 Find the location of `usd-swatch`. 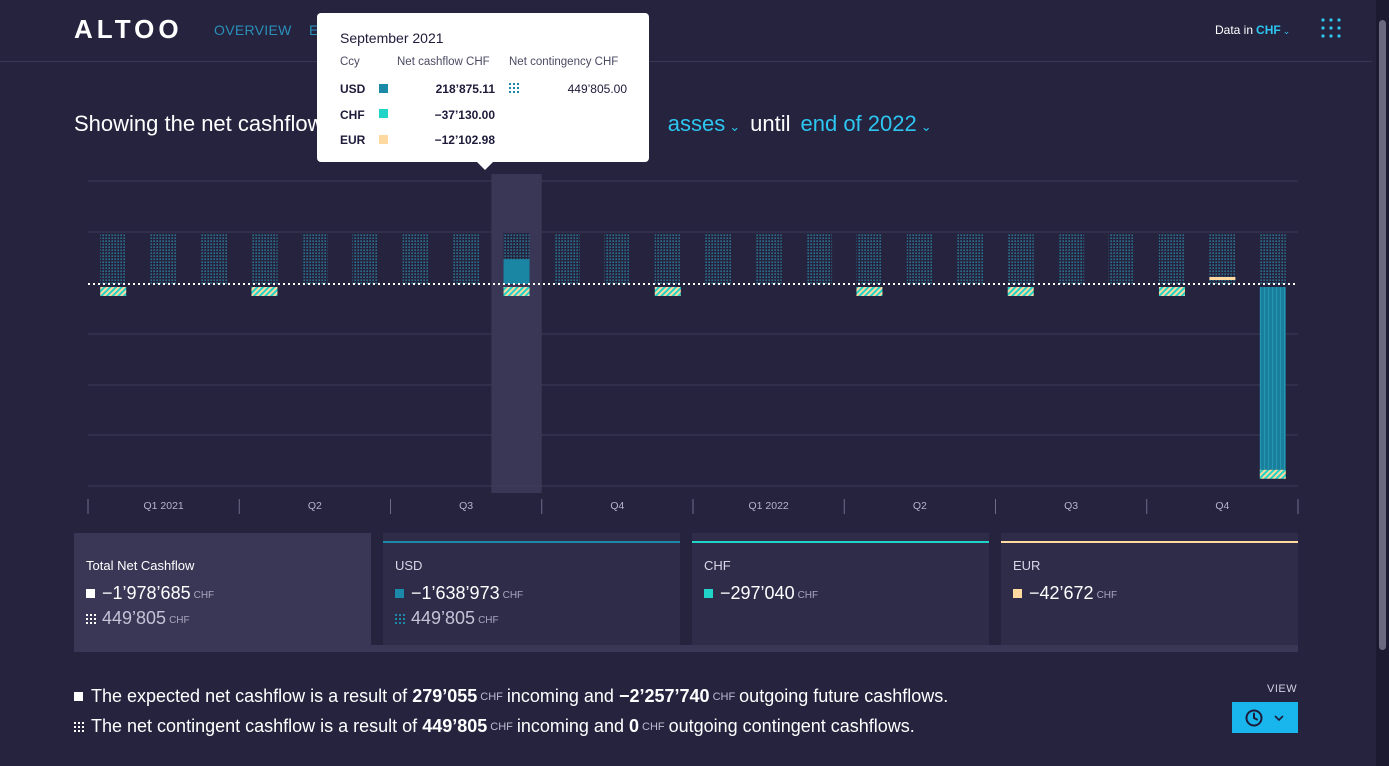

usd-swatch is located at coordinates (399, 593).